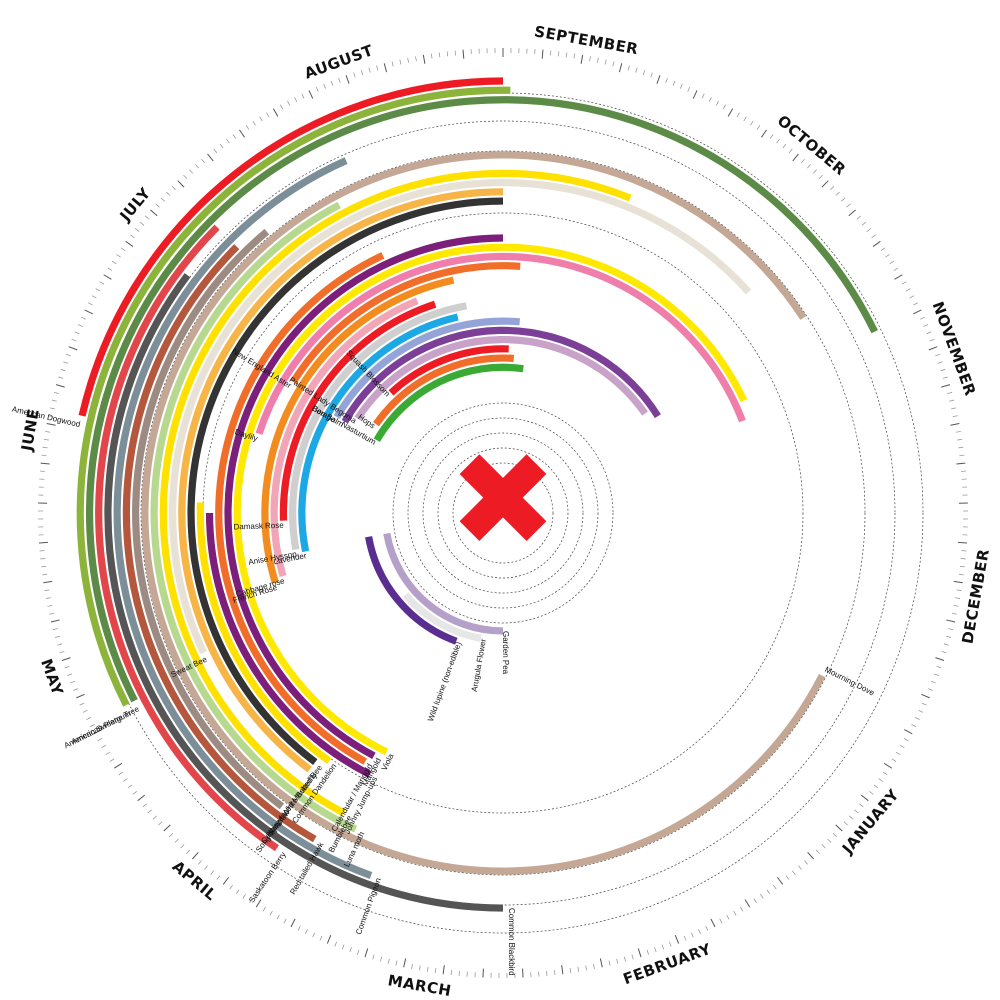 This screenshot has width=1000, height=1000. I want to click on guide-ring, so click(503, 513).